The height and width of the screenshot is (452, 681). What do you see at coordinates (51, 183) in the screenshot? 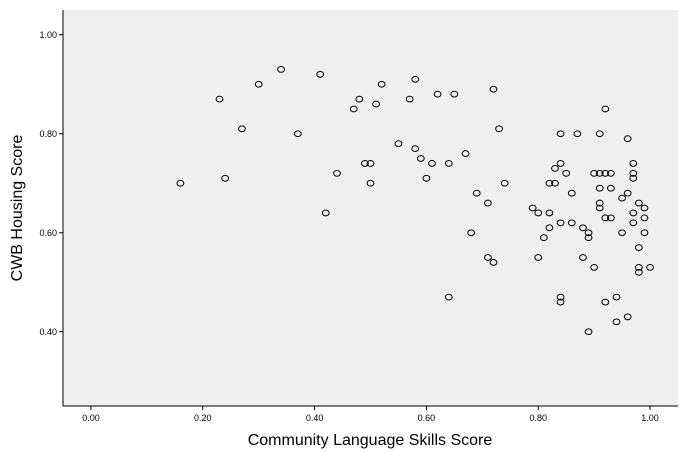
I see `y-axis-ticks: 0.40 0.60 0.80 1.00` at bounding box center [51, 183].